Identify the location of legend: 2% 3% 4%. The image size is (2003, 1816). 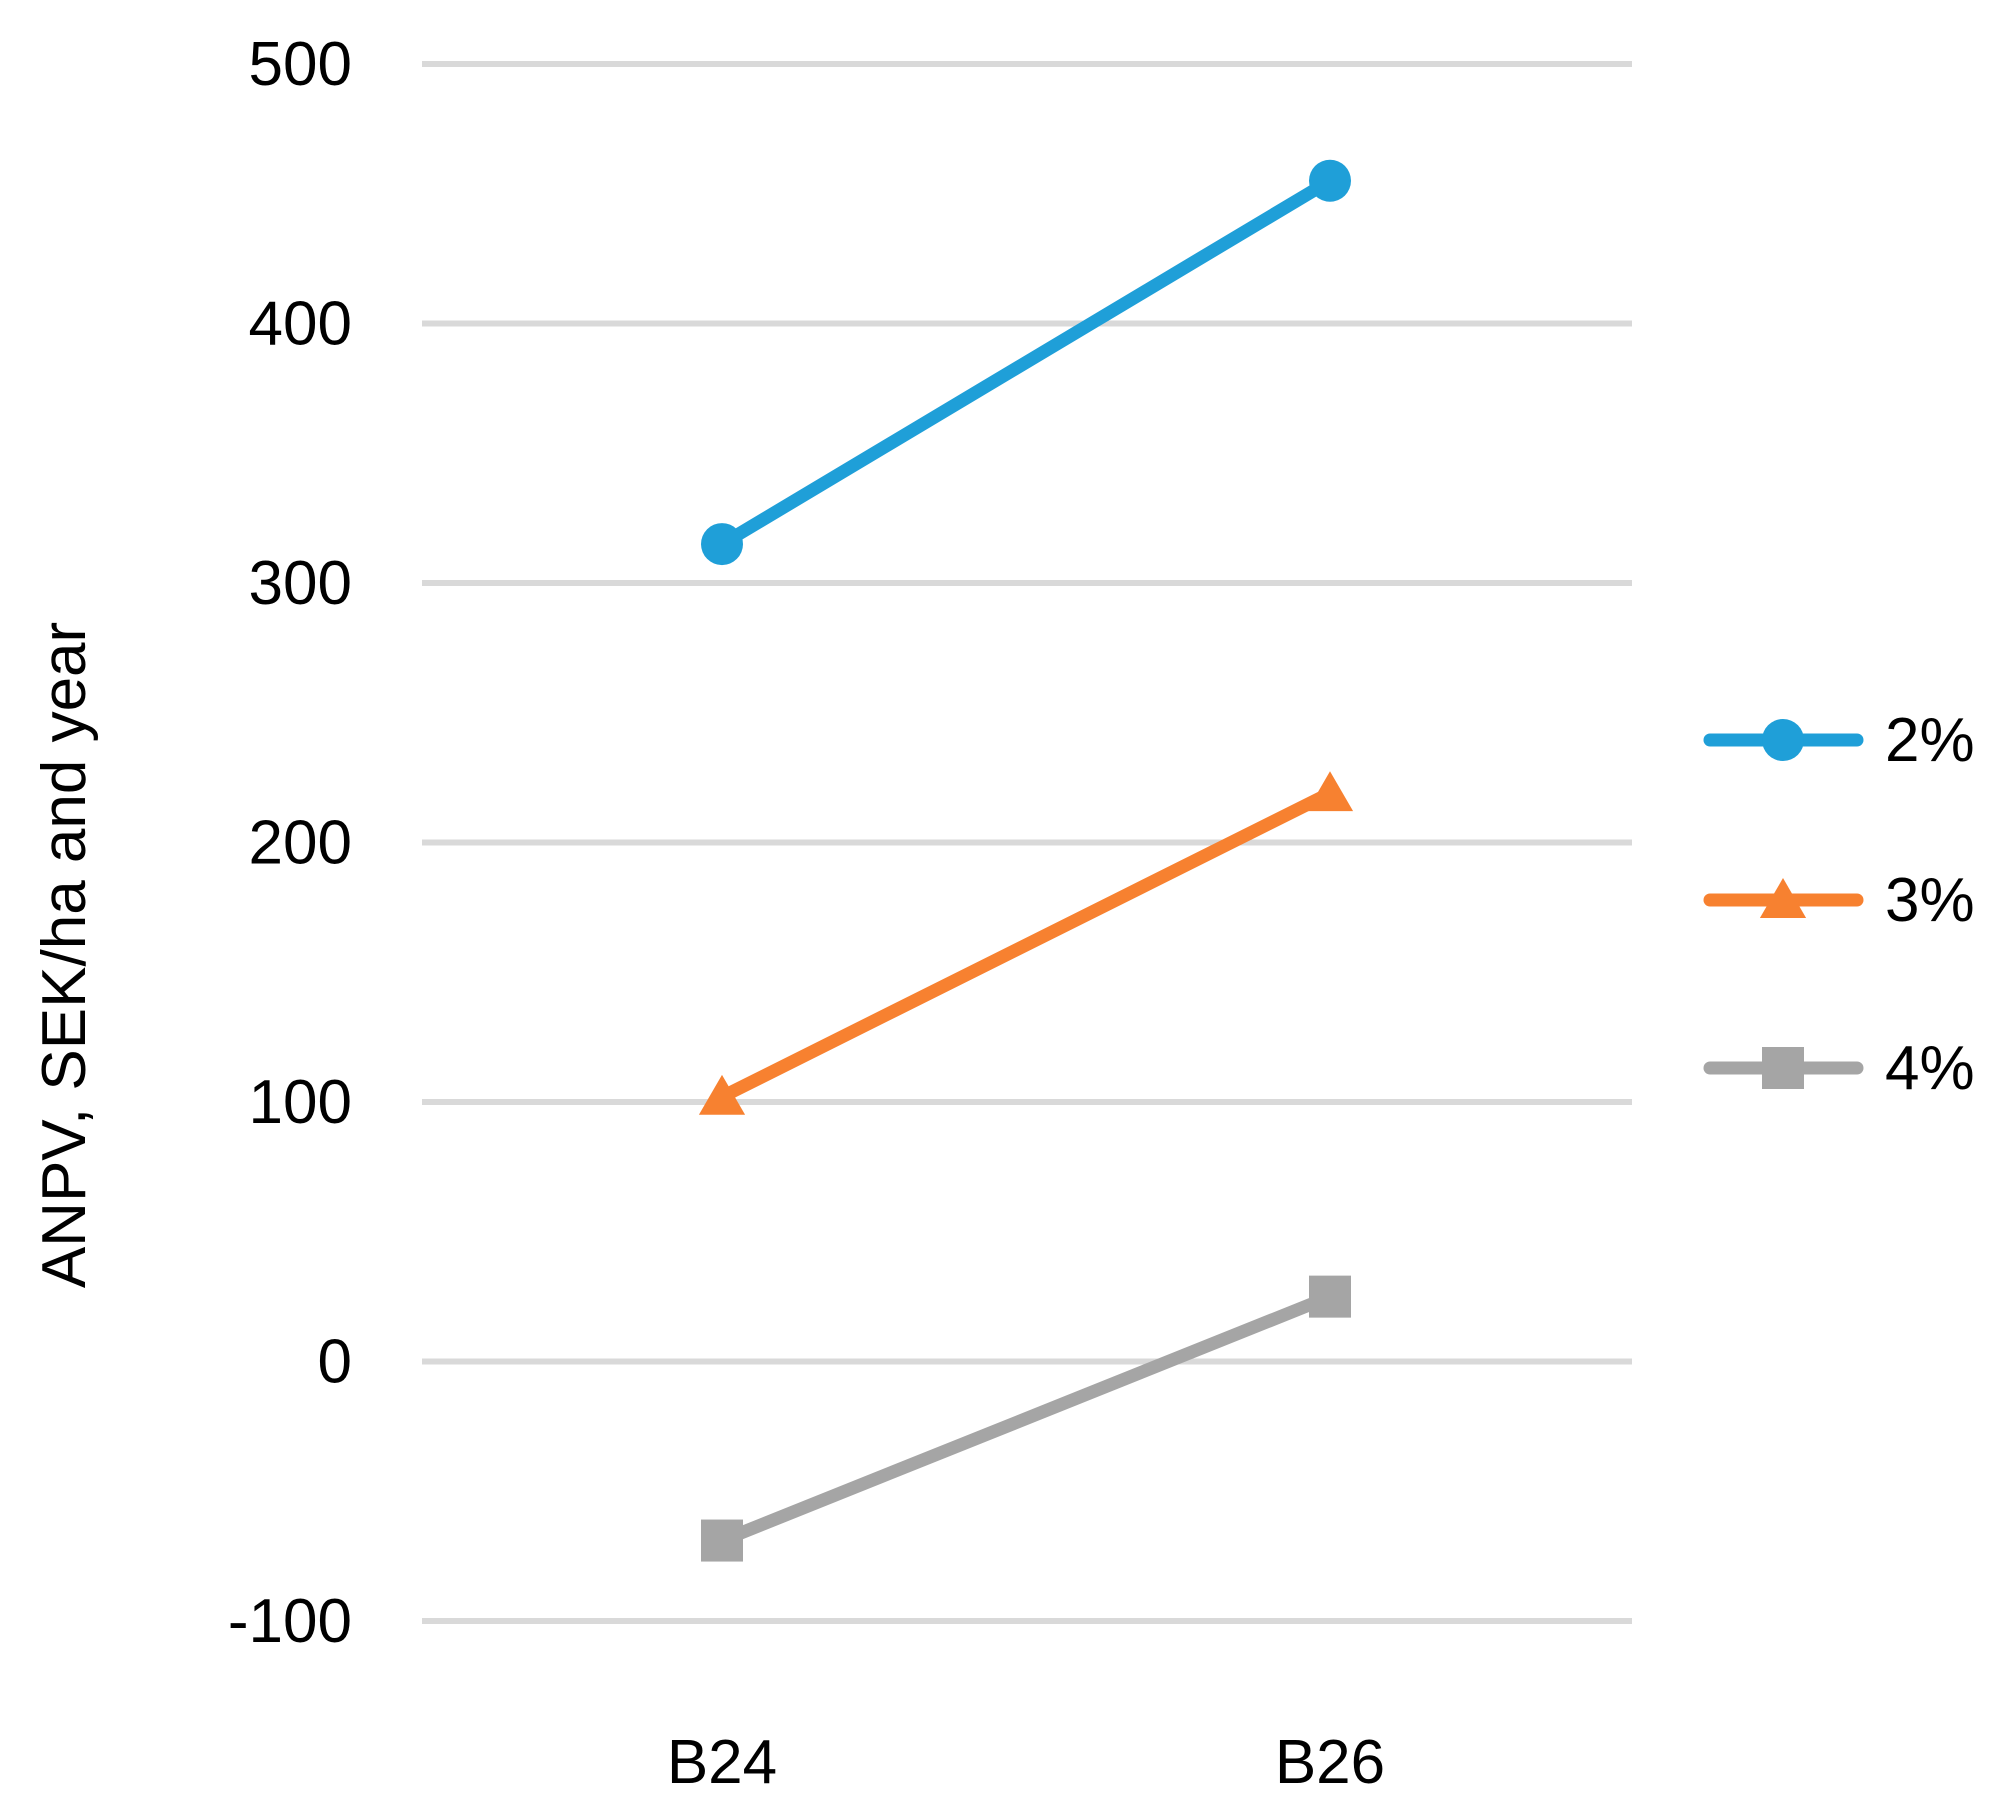
(1839, 904).